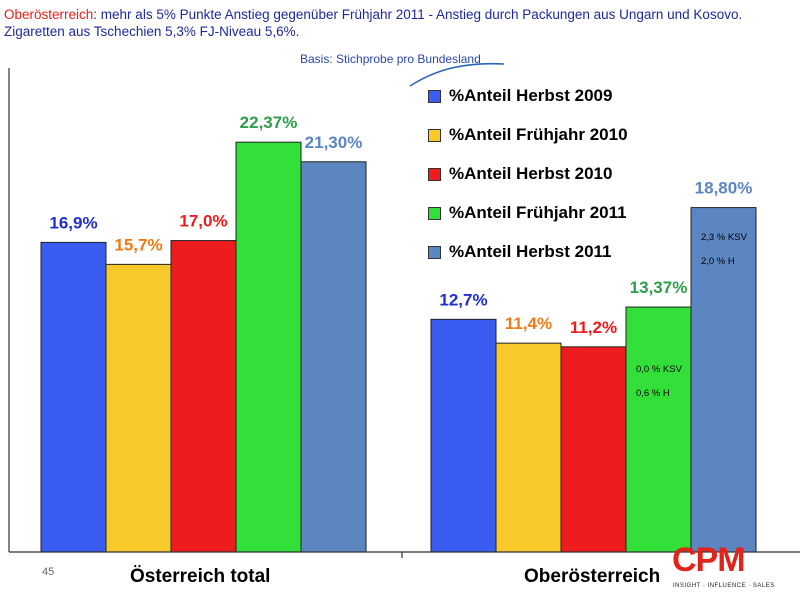 This screenshot has height=597, width=800. What do you see at coordinates (593, 327) in the screenshot?
I see `bar-value-label: 11,2%` at bounding box center [593, 327].